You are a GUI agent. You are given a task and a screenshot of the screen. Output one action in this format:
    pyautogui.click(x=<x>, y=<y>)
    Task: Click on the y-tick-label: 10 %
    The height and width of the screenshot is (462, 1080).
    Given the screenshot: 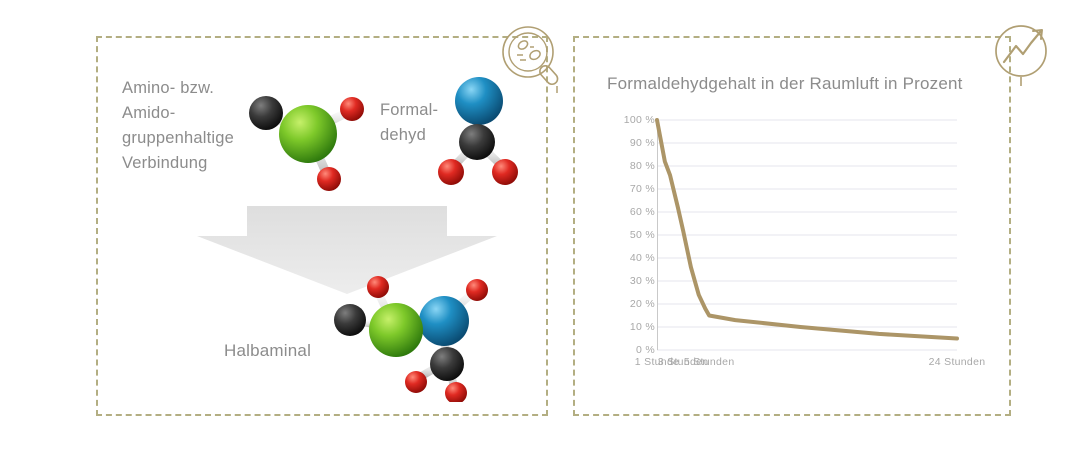 What is the action you would take?
    pyautogui.click(x=642, y=327)
    